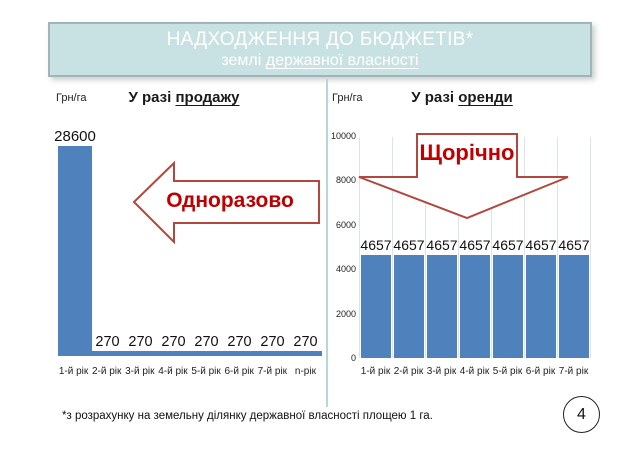 The width and height of the screenshot is (640, 453). I want to click on right-chart-title: У разі оренди, so click(462, 97).